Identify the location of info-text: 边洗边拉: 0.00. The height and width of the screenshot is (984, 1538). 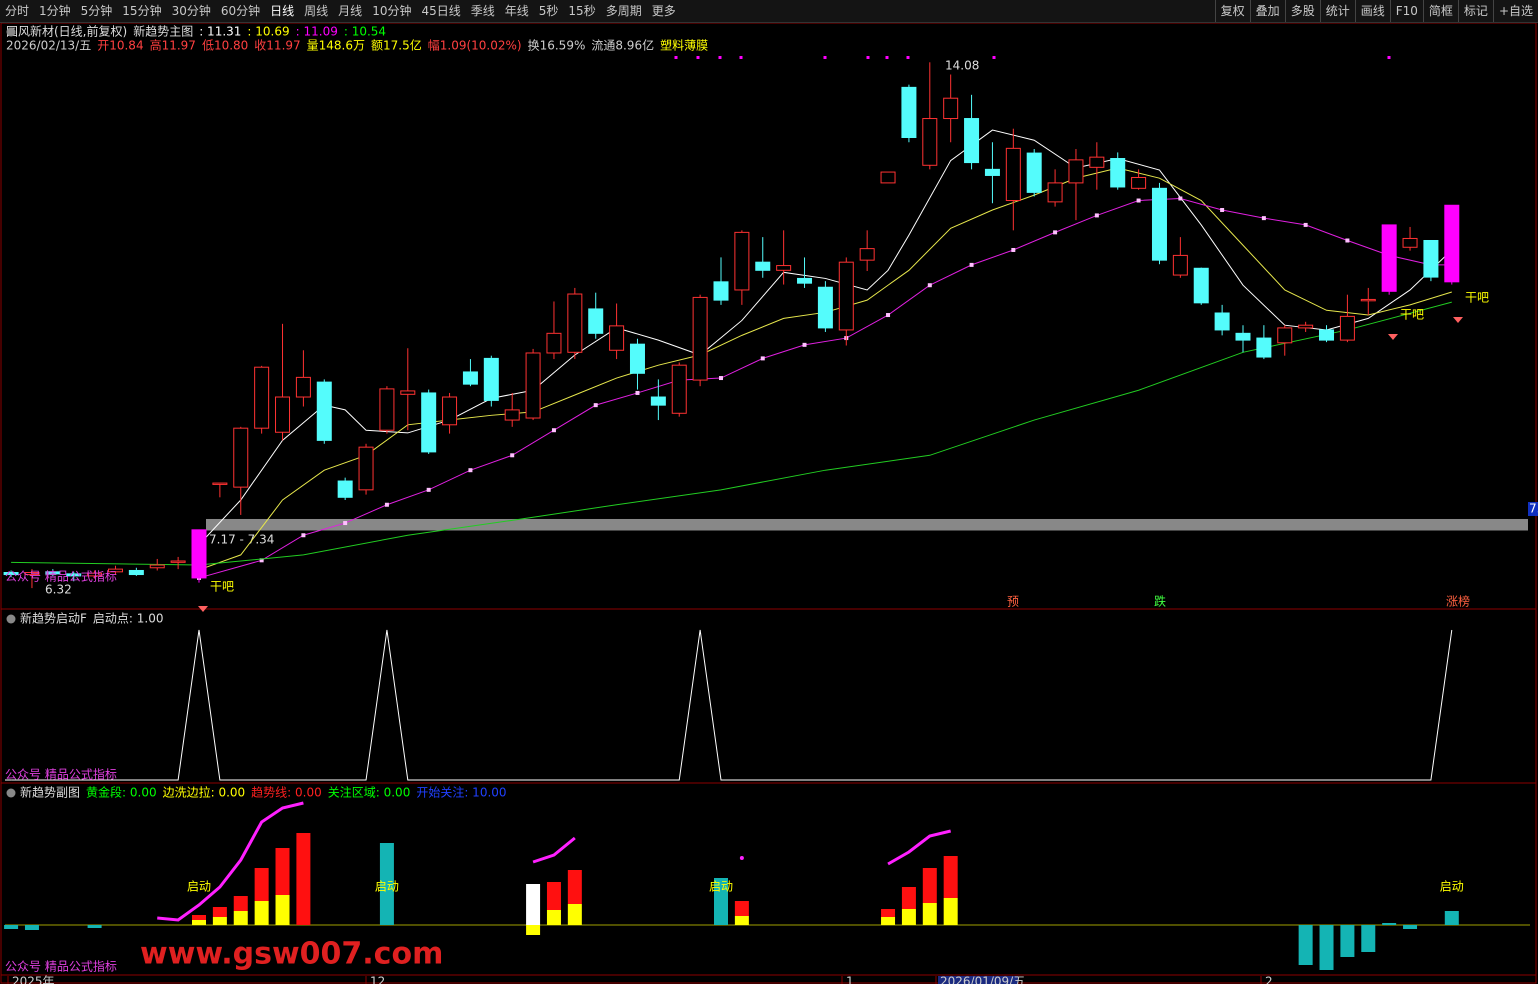
(204, 792).